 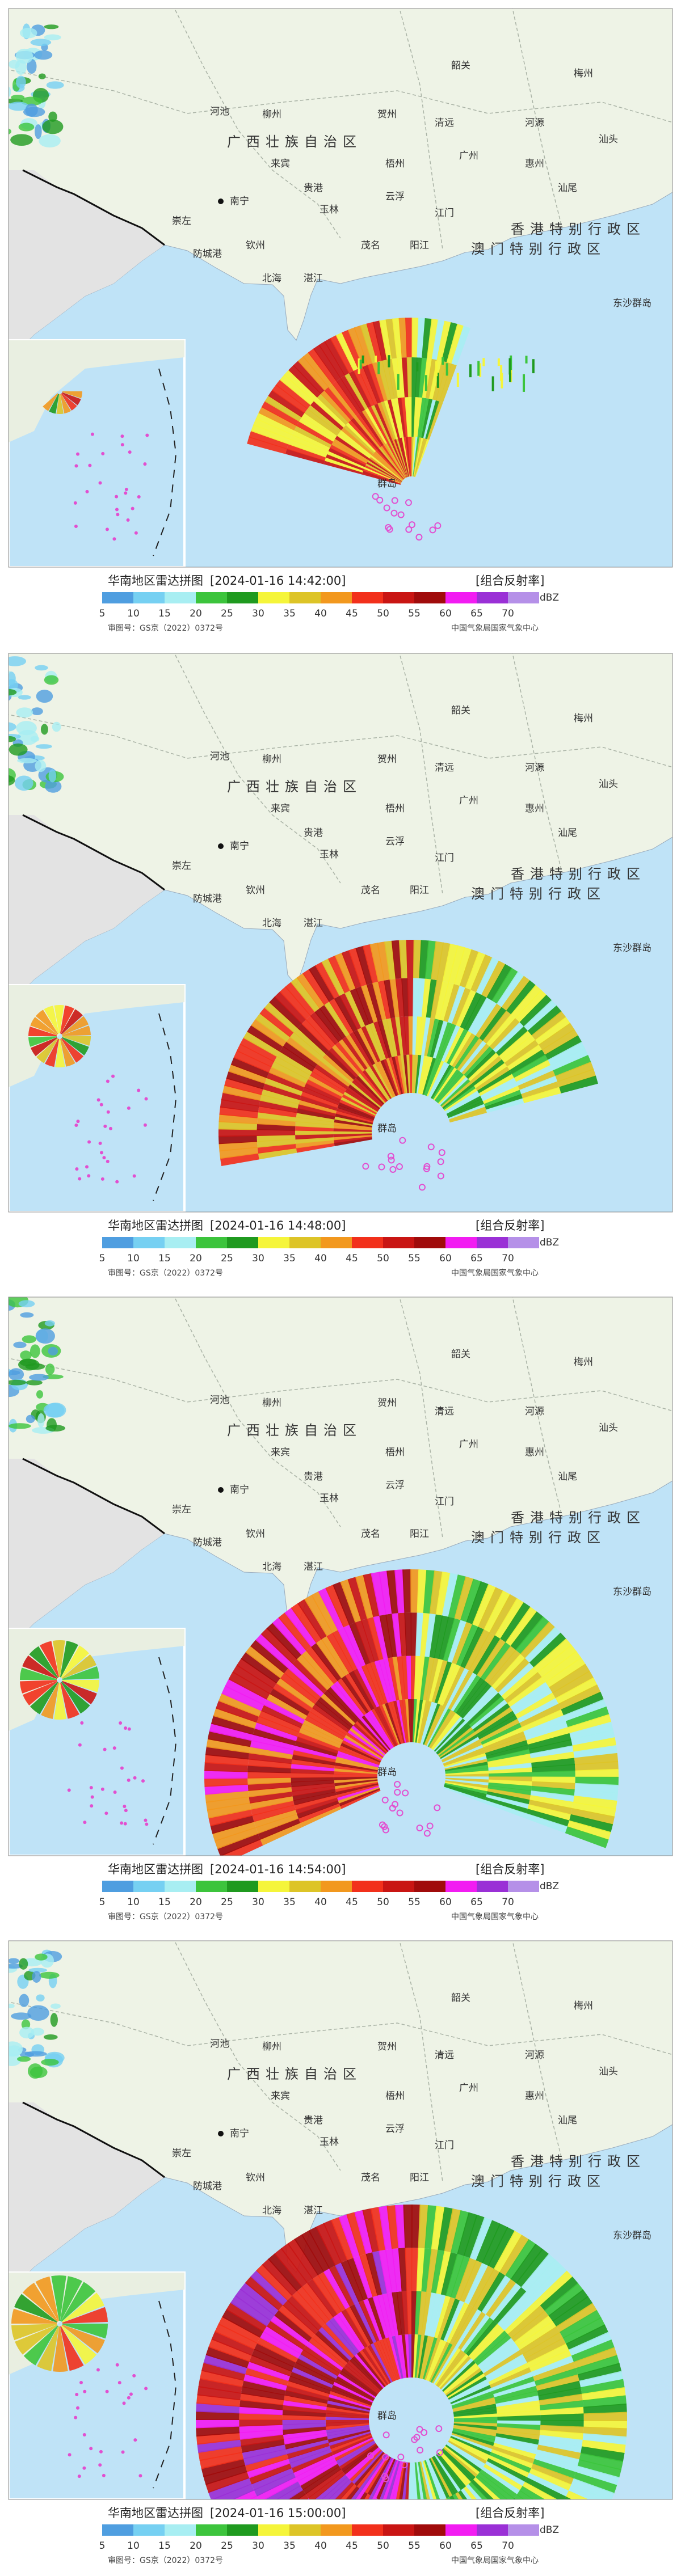 What do you see at coordinates (419, 1534) in the screenshot?
I see `map-label: 阳江` at bounding box center [419, 1534].